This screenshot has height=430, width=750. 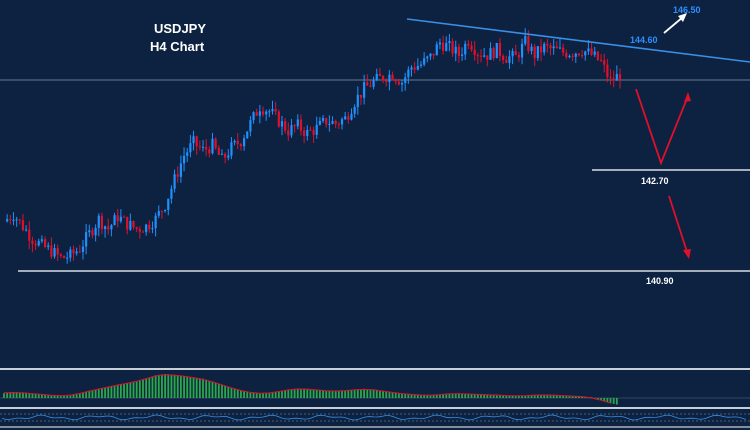 I want to click on oscillator-line, so click(x=374, y=417).